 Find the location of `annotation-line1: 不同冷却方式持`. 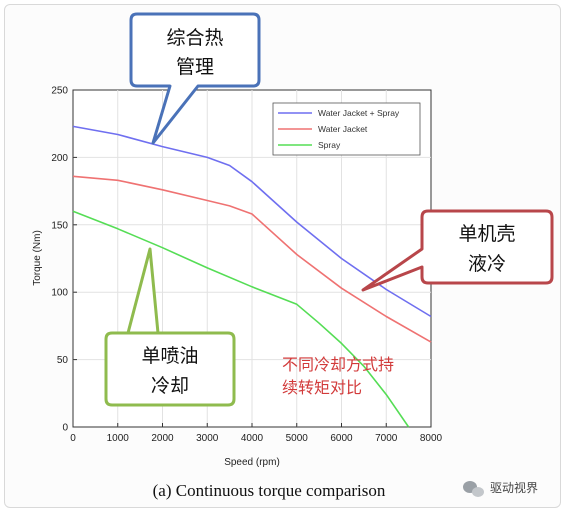

annotation-line1: 不同冷却方式持 is located at coordinates (338, 364).